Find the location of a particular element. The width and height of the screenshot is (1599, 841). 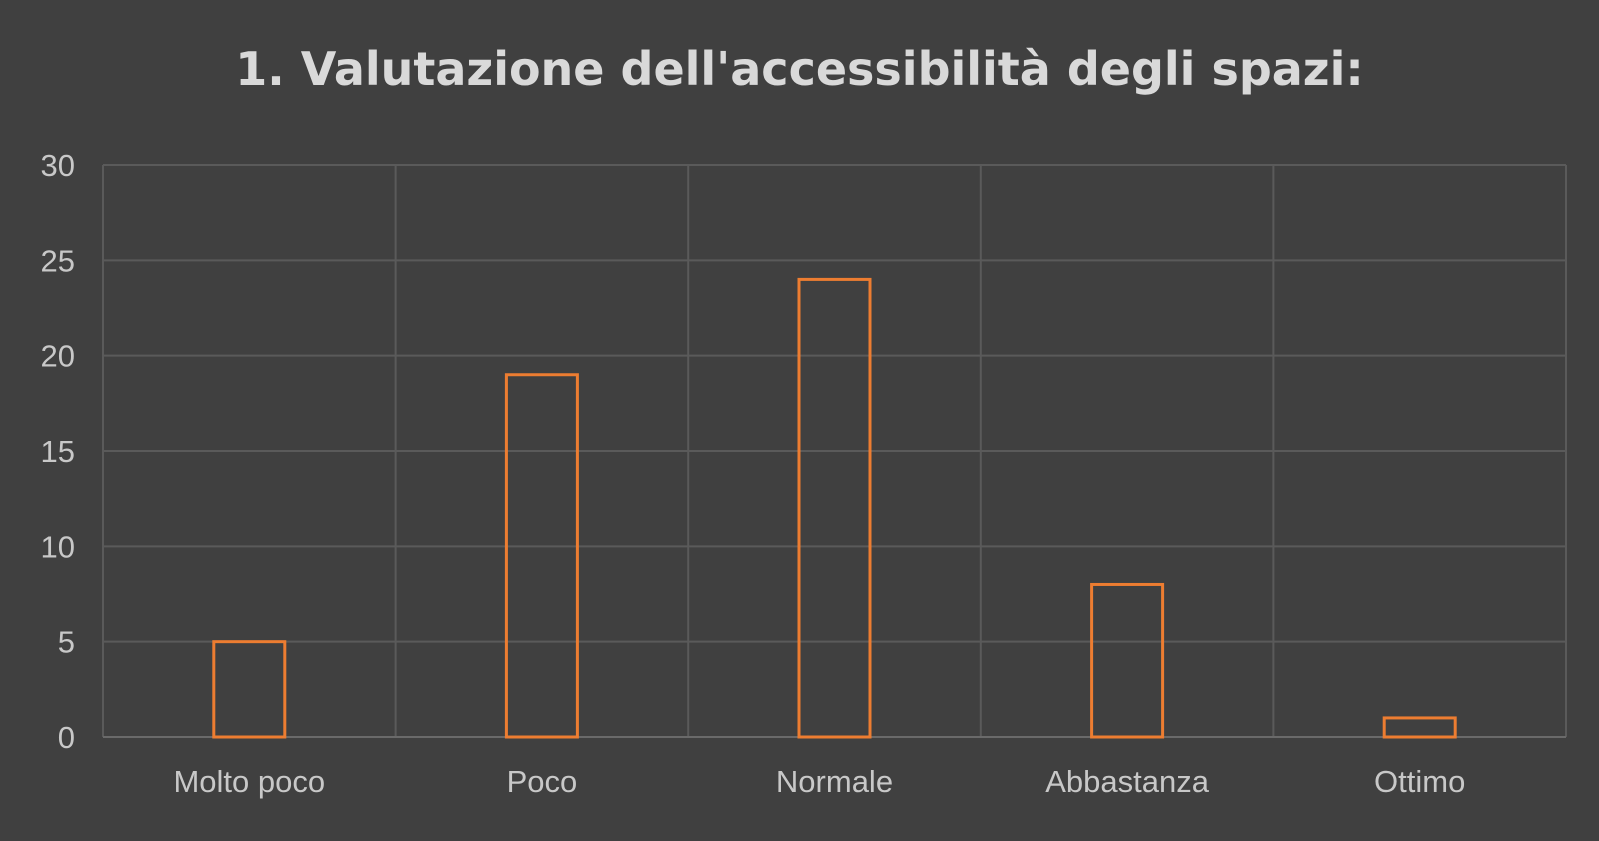

y-tick-label: 0 is located at coordinates (66, 737).